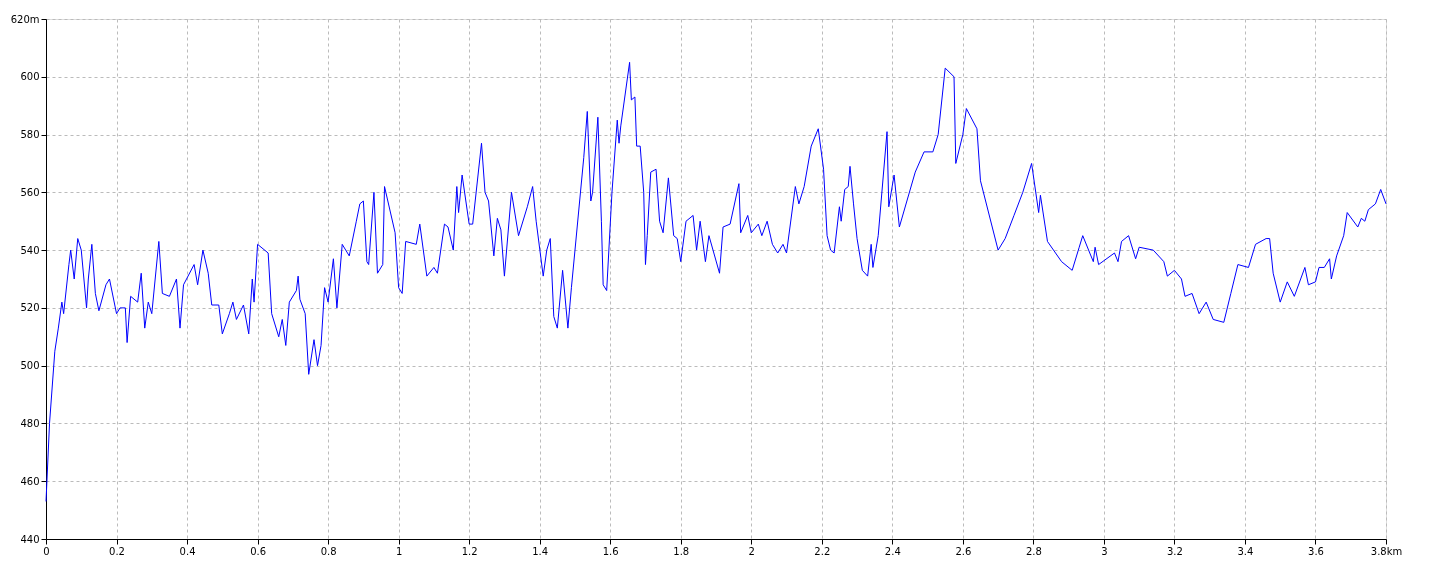 Image resolution: width=1440 pixels, height=576 pixels. I want to click on x-tick-label: 3.4, so click(1245, 551).